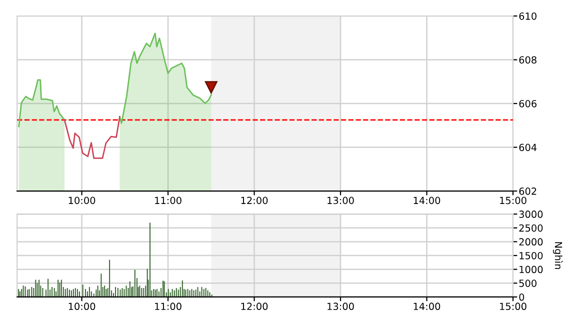  I want to click on y-tick-label: 1500, so click(531, 256).